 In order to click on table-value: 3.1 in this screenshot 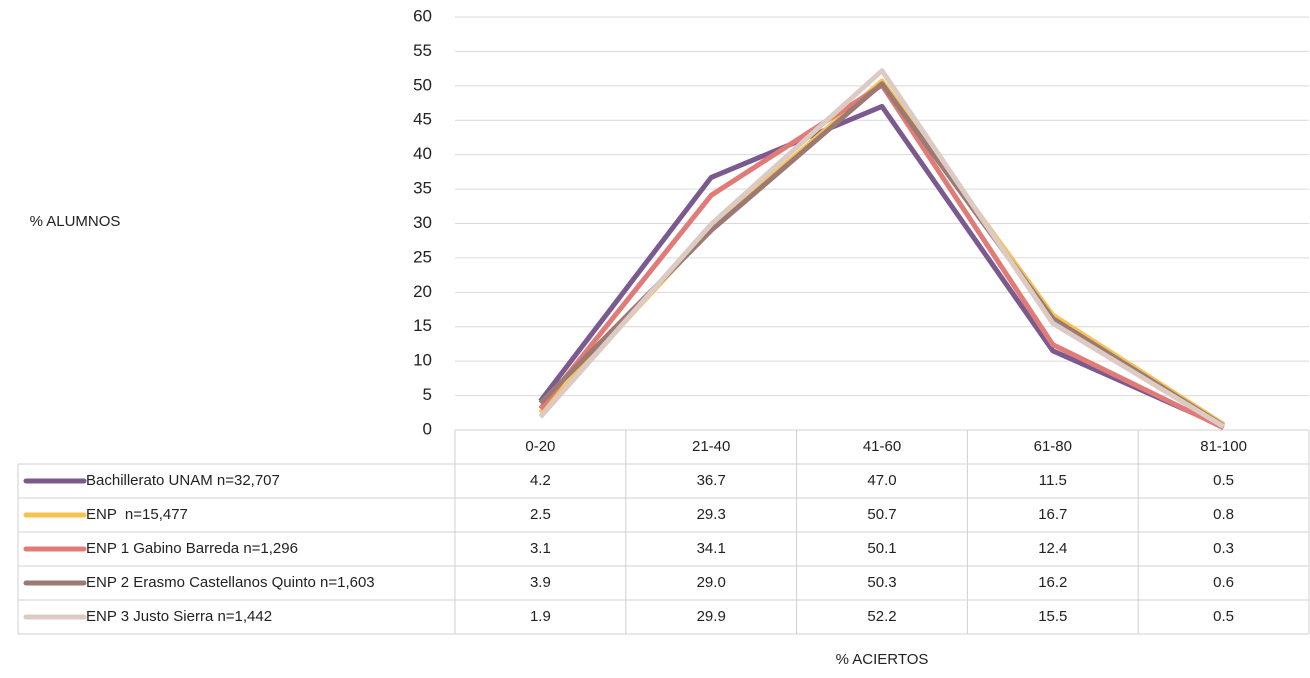, I will do `click(540, 548)`.